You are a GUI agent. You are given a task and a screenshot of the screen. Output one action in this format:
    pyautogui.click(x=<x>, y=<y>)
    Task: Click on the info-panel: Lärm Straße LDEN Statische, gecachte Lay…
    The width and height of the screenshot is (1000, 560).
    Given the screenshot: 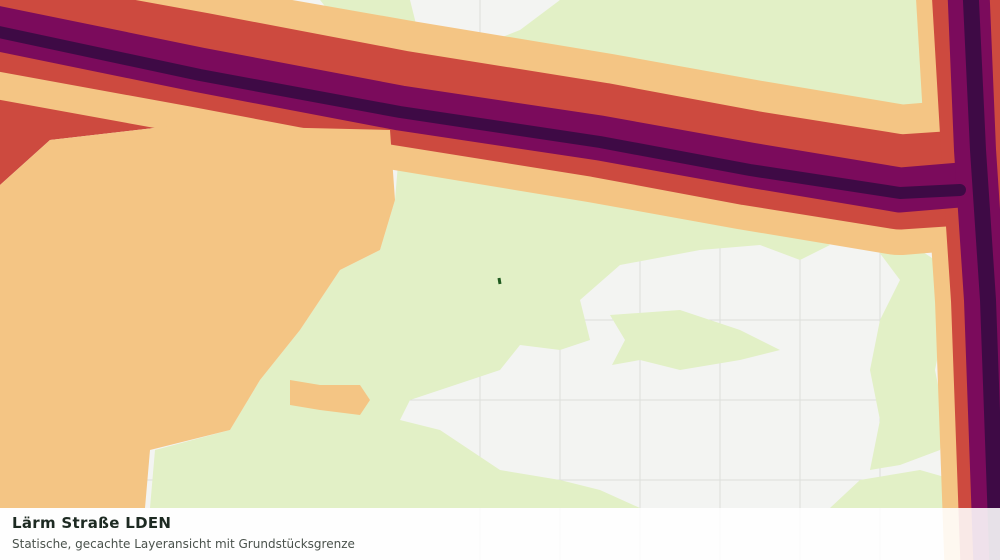 What is the action you would take?
    pyautogui.click(x=500, y=534)
    